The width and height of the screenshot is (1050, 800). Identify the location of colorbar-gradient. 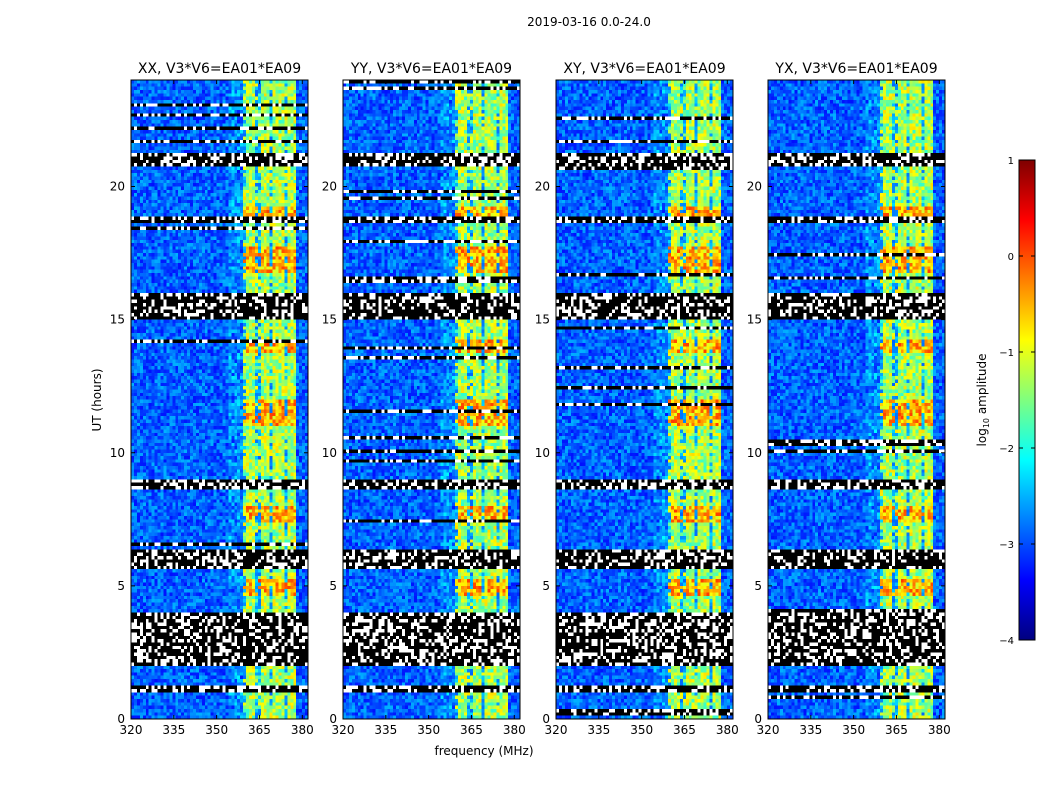
(1027, 400).